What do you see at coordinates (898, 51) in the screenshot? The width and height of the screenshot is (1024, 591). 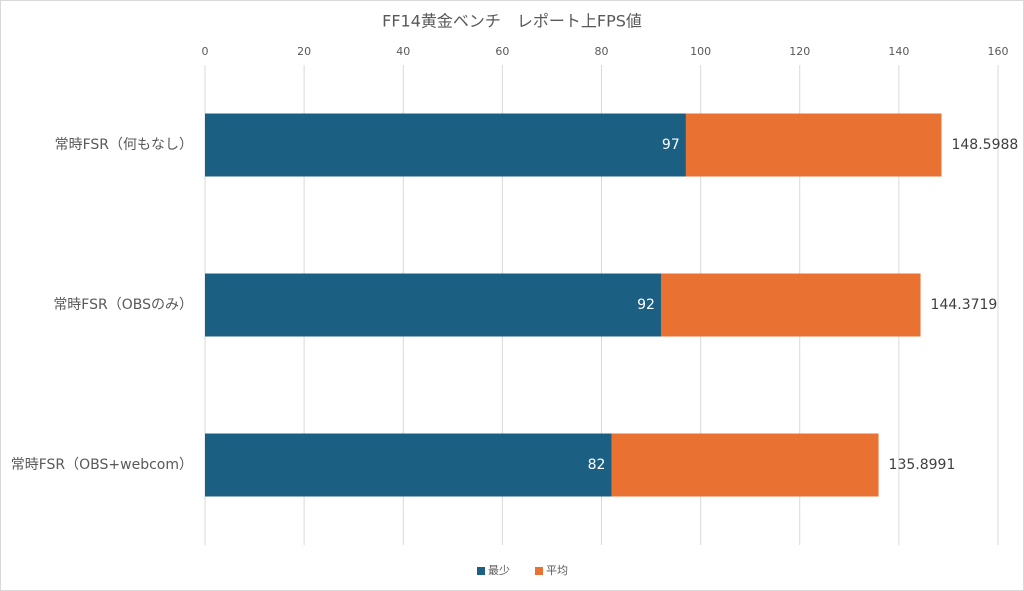 I see `x-tick-label: 140` at bounding box center [898, 51].